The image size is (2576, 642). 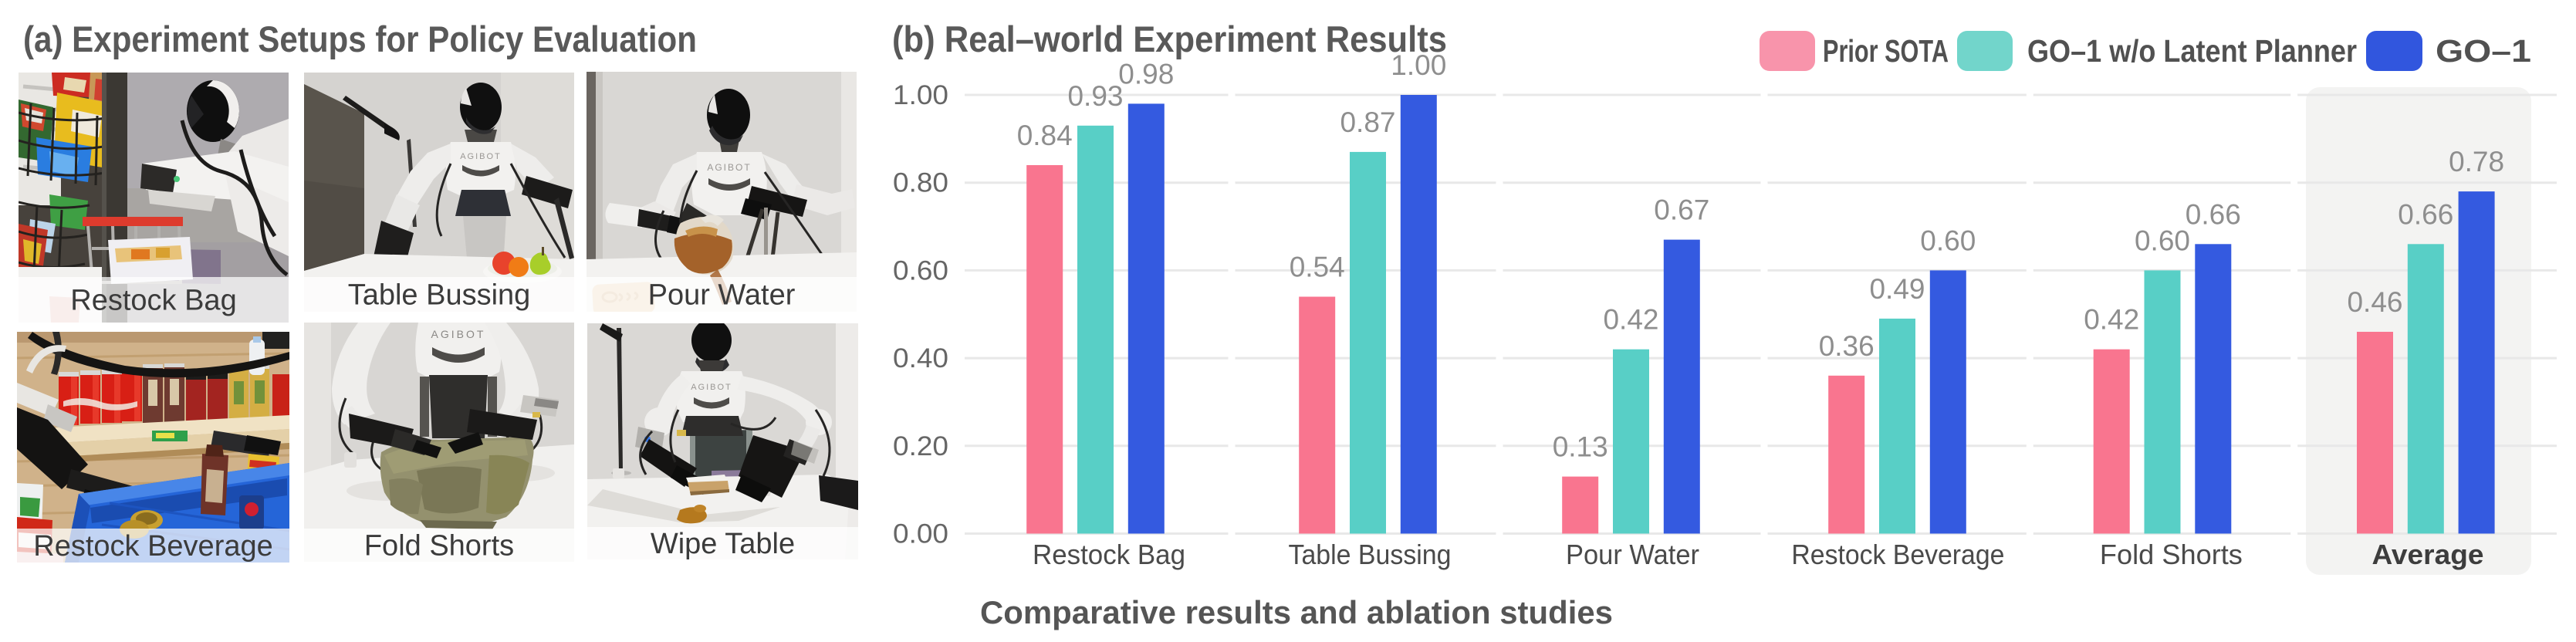 I want to click on svg-text: 0.87, so click(x=1367, y=122).